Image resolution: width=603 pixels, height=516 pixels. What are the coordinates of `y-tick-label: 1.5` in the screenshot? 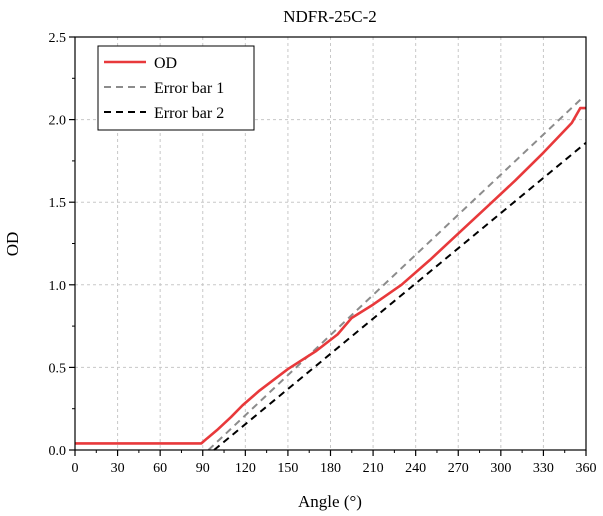 It's located at (58, 203).